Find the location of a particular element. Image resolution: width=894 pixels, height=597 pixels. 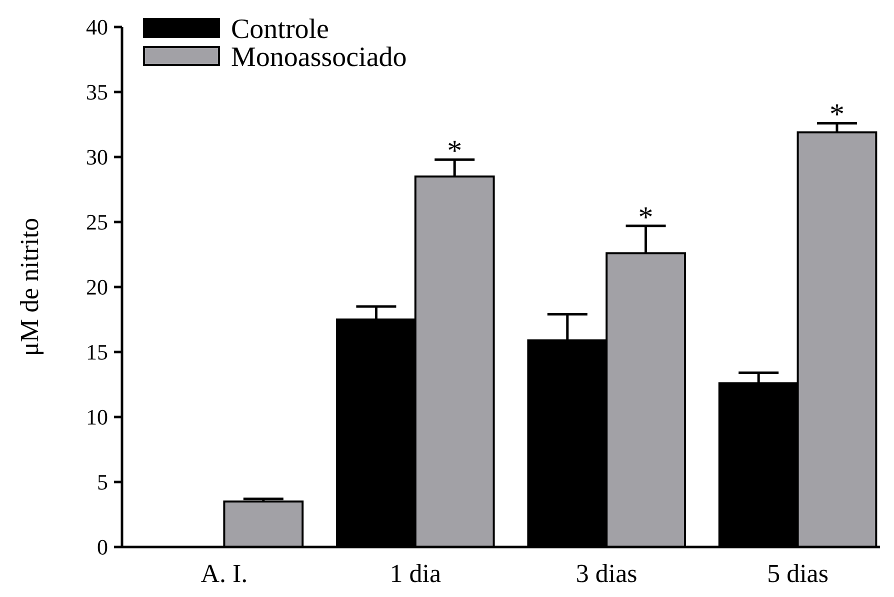

y-tick-label: 35 is located at coordinates (97, 92).